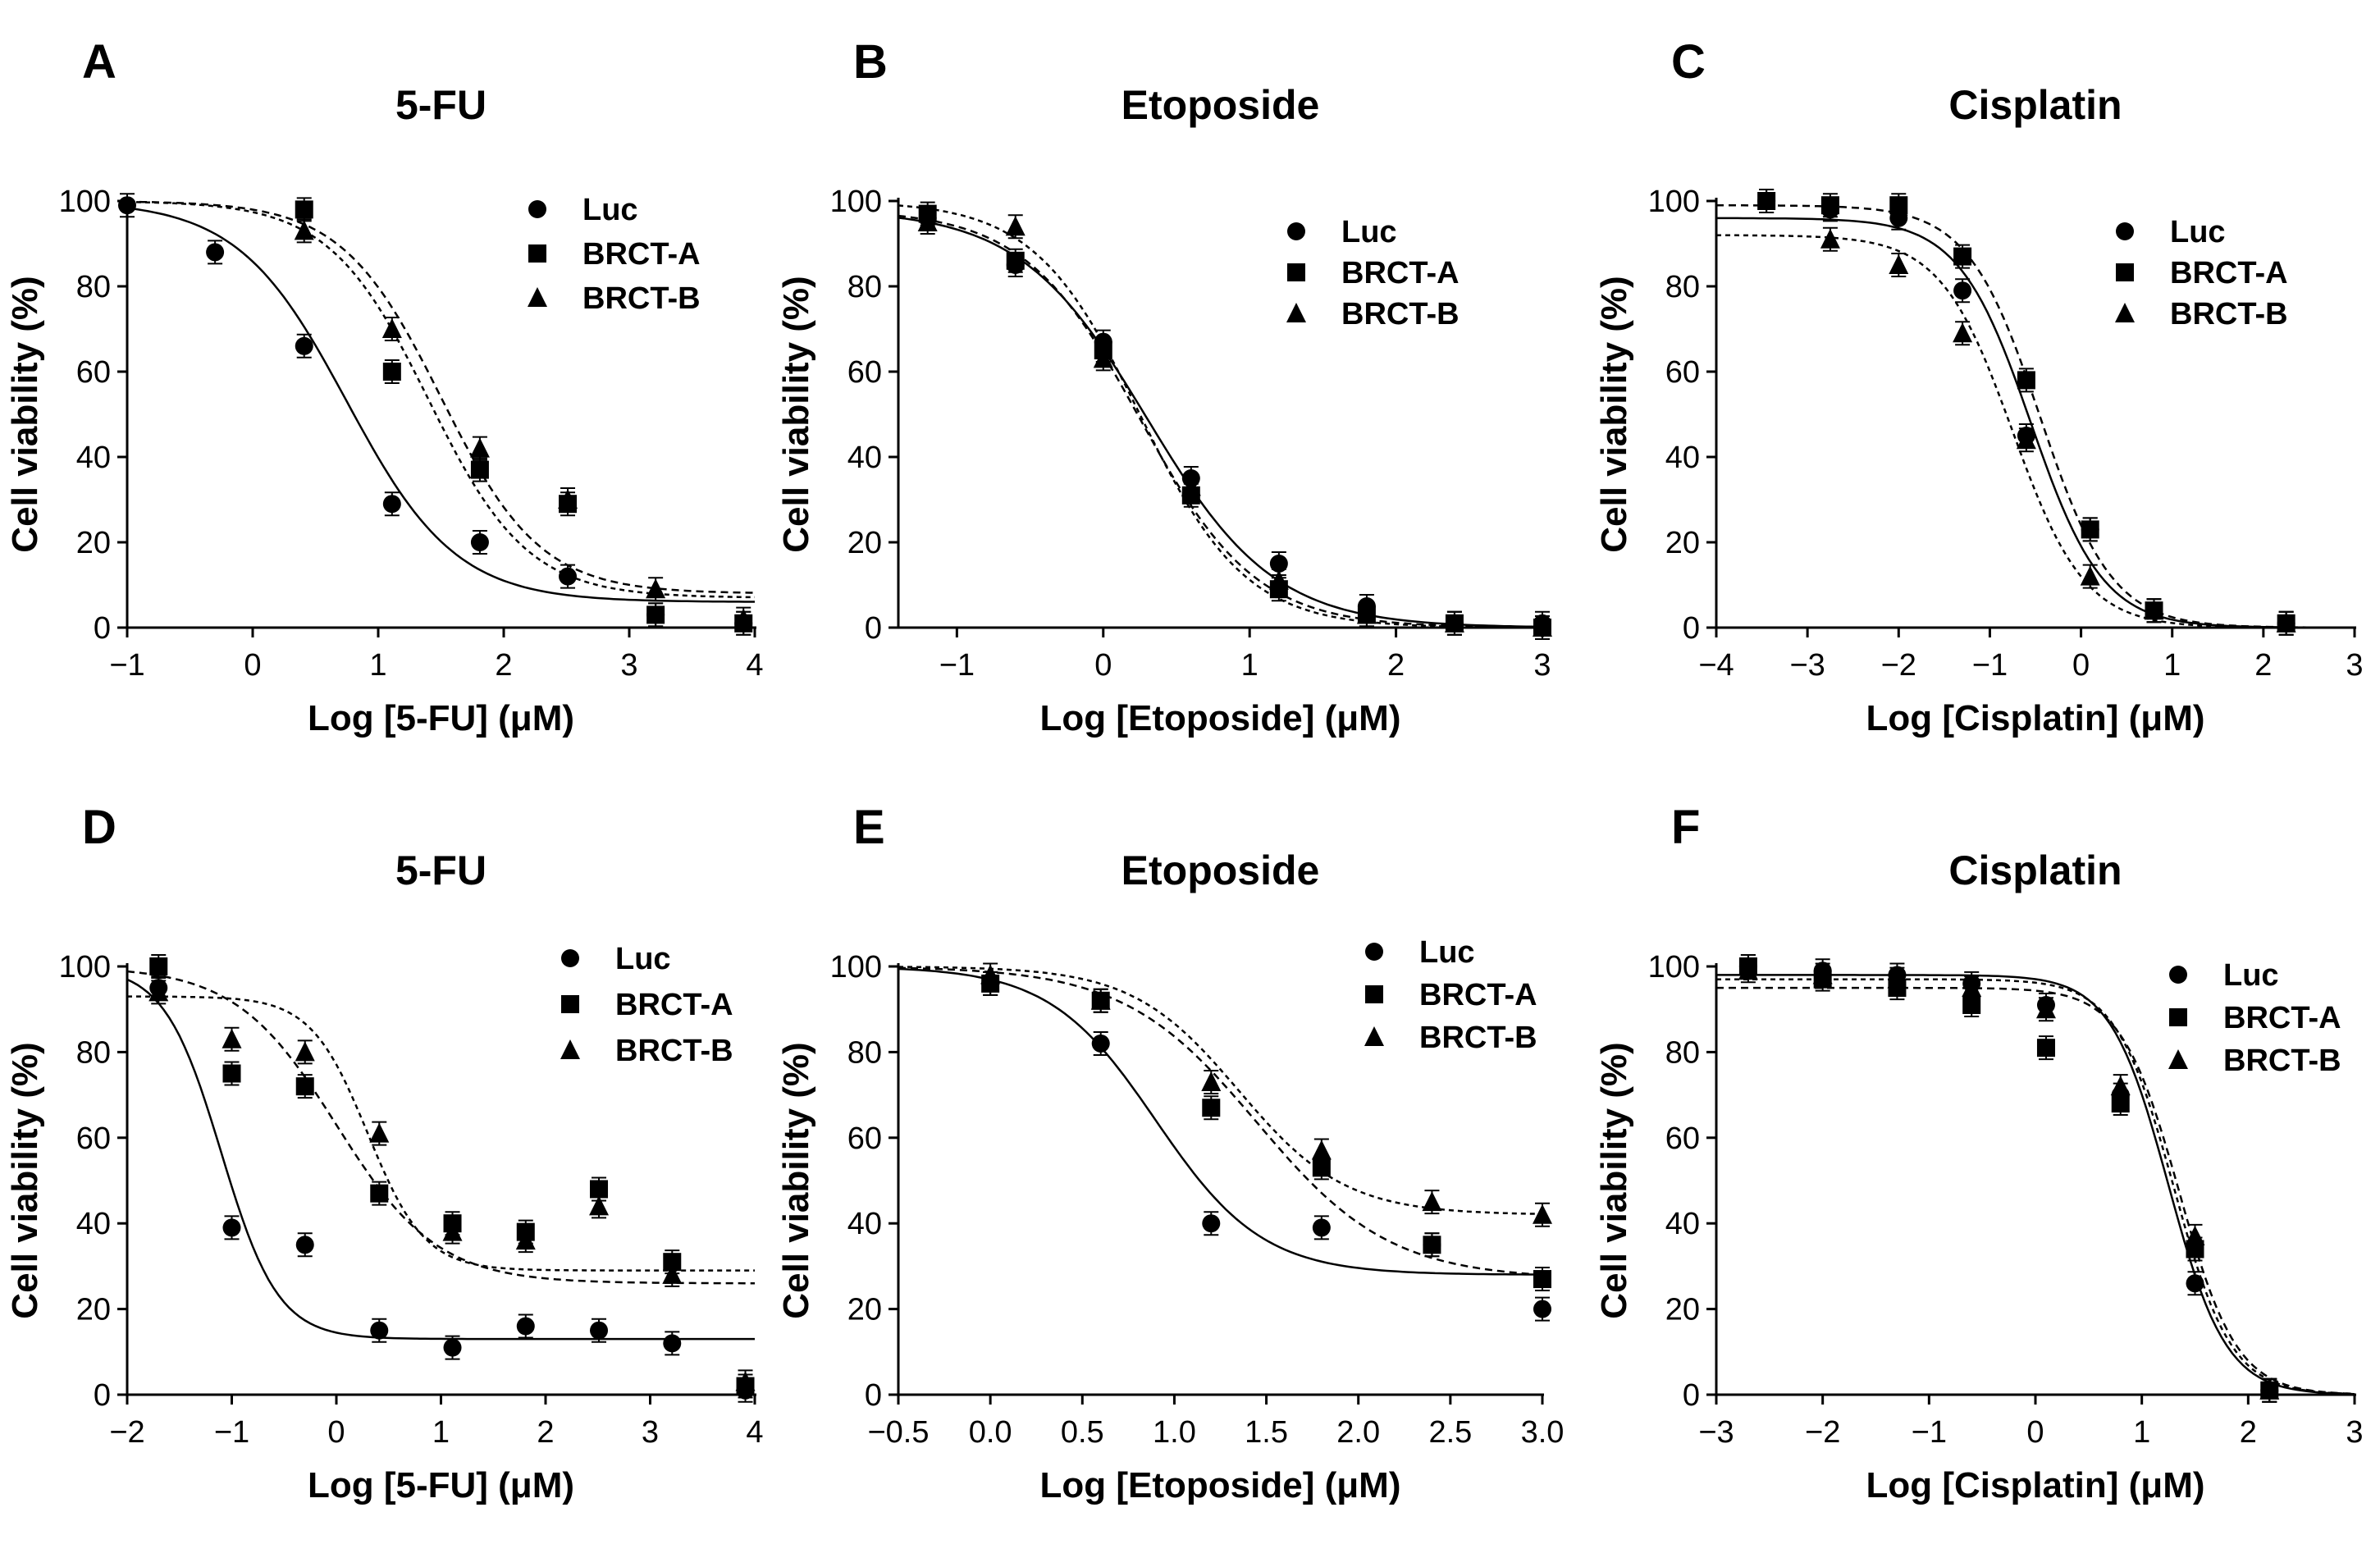 The height and width of the screenshot is (1544, 2380). Describe the element at coordinates (126, 665) in the screenshot. I see `x-tick-label: −1` at that location.